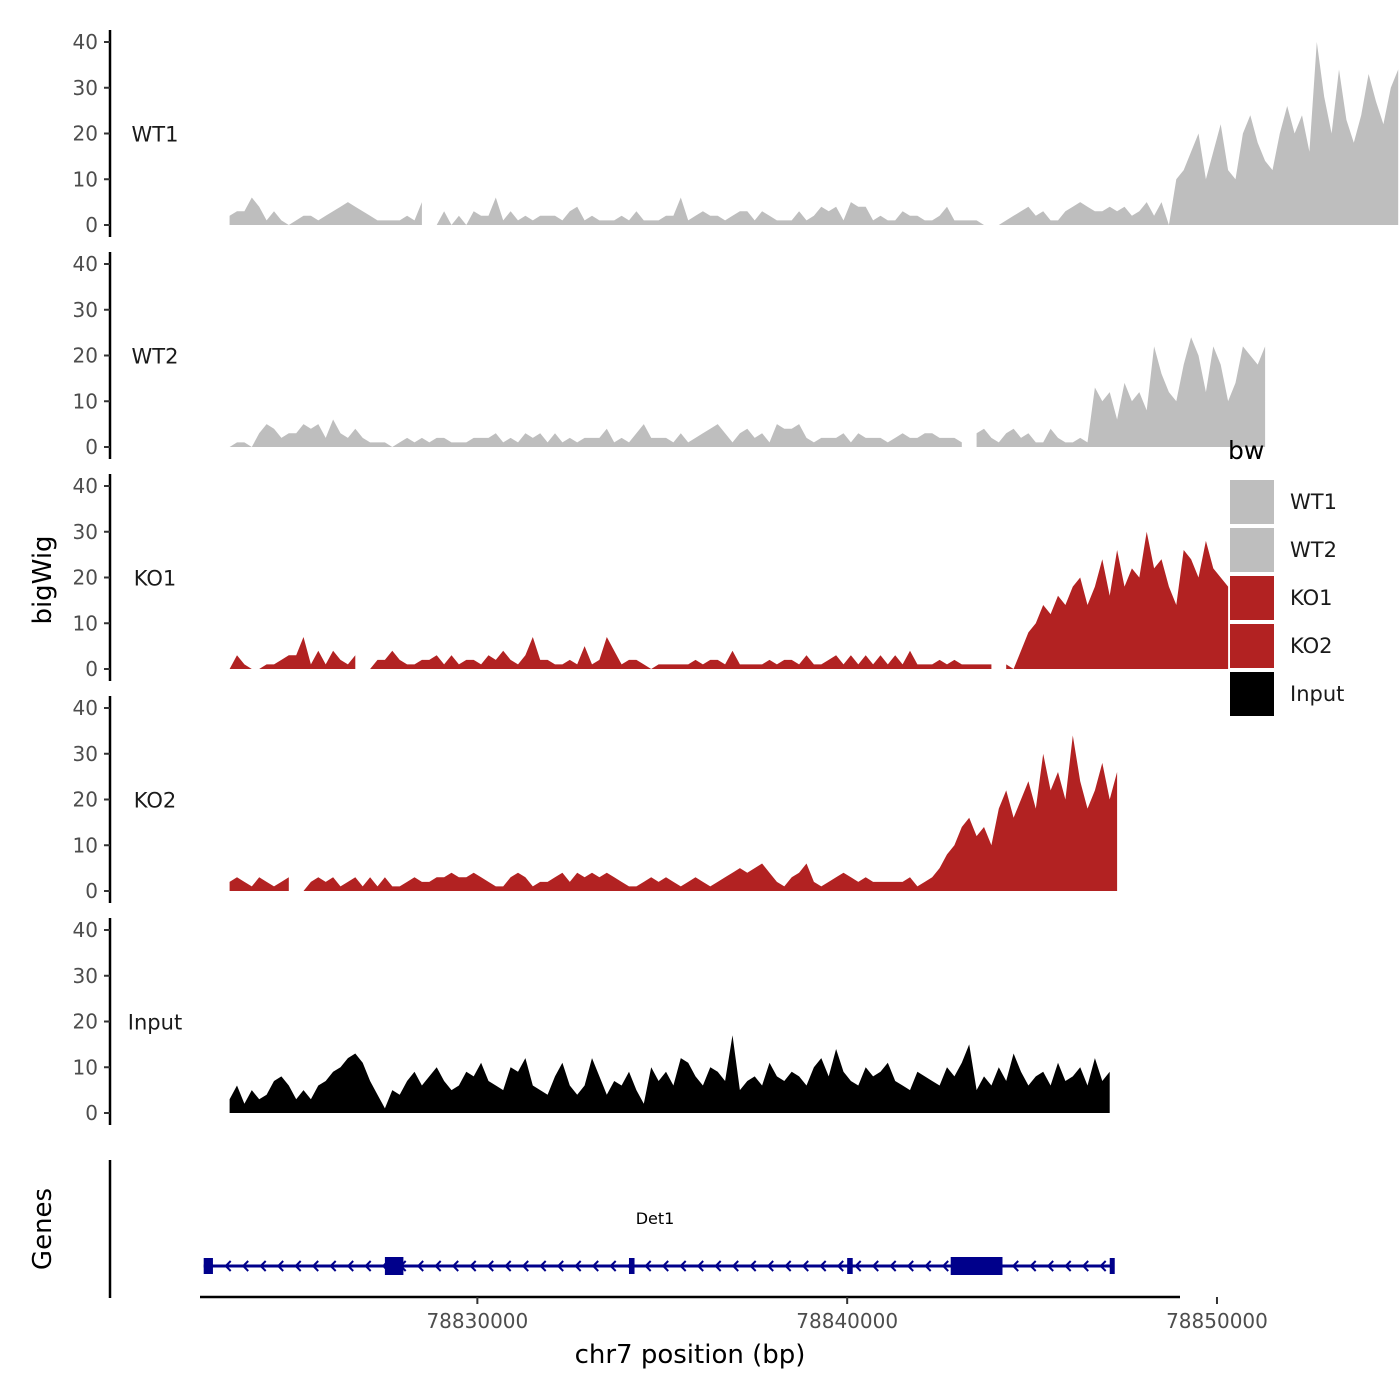 Image resolution: width=1400 pixels, height=1400 pixels. I want to click on x-tick-label: 78840000, so click(847, 1321).